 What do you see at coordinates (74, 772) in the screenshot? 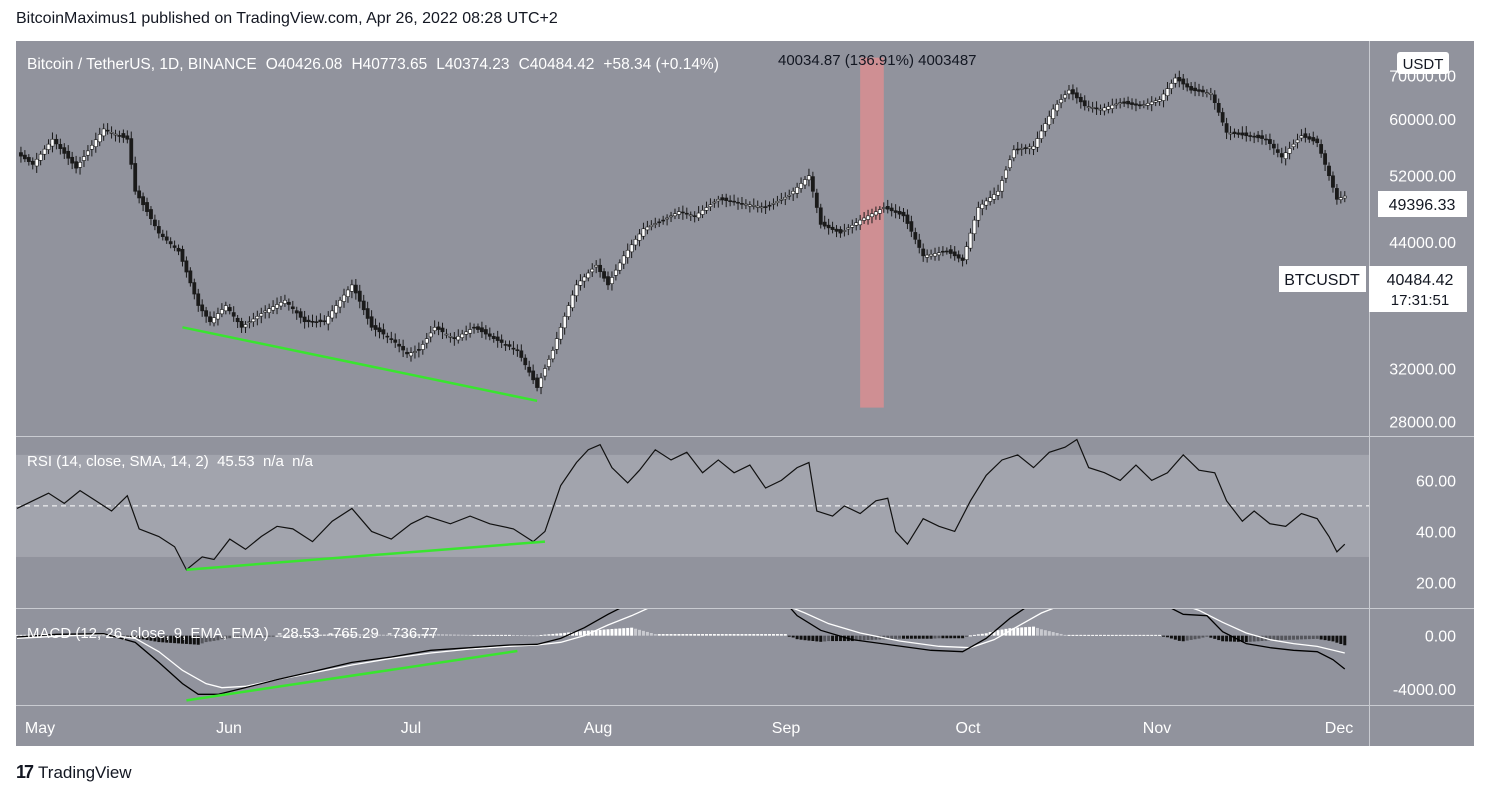
I see `footer: 17 TradingView` at bounding box center [74, 772].